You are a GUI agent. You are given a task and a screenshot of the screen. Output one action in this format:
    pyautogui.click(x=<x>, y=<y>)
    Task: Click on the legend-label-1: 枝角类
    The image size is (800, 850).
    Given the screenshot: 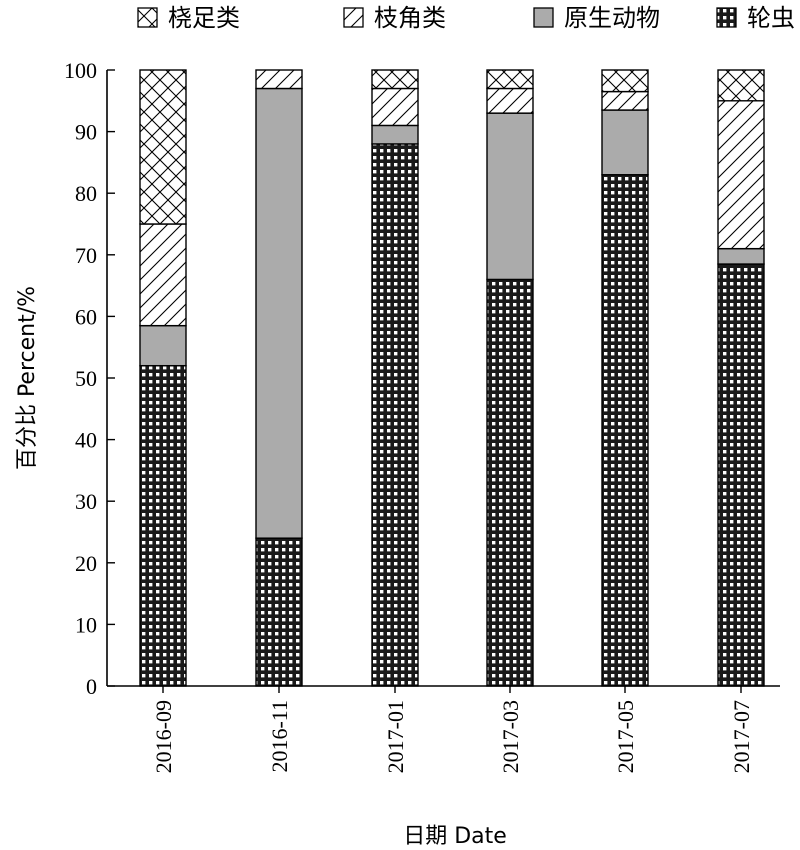 What is the action you would take?
    pyautogui.click(x=410, y=18)
    